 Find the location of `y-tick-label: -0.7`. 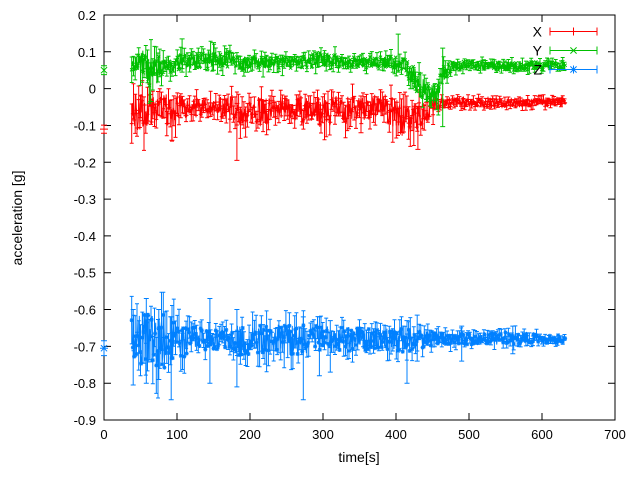

y-tick-label: -0.7 is located at coordinates (85, 346).